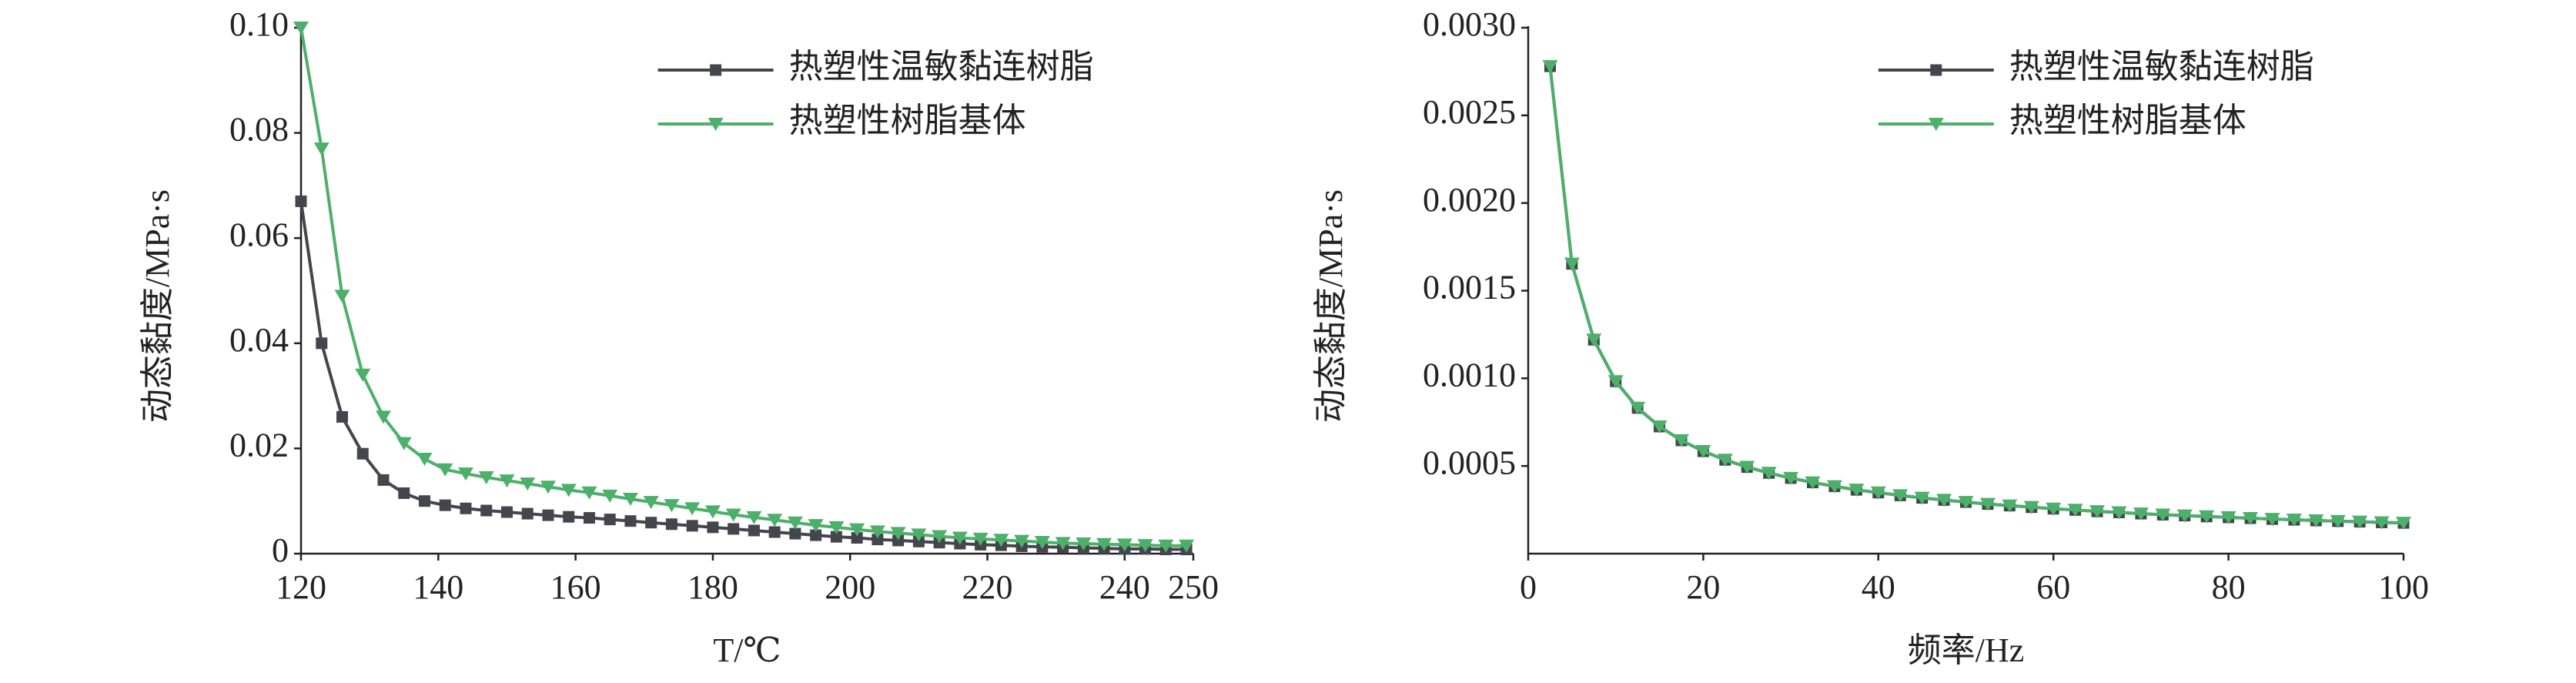  What do you see at coordinates (988, 587) in the screenshot?
I see `x-tick-label: 220` at bounding box center [988, 587].